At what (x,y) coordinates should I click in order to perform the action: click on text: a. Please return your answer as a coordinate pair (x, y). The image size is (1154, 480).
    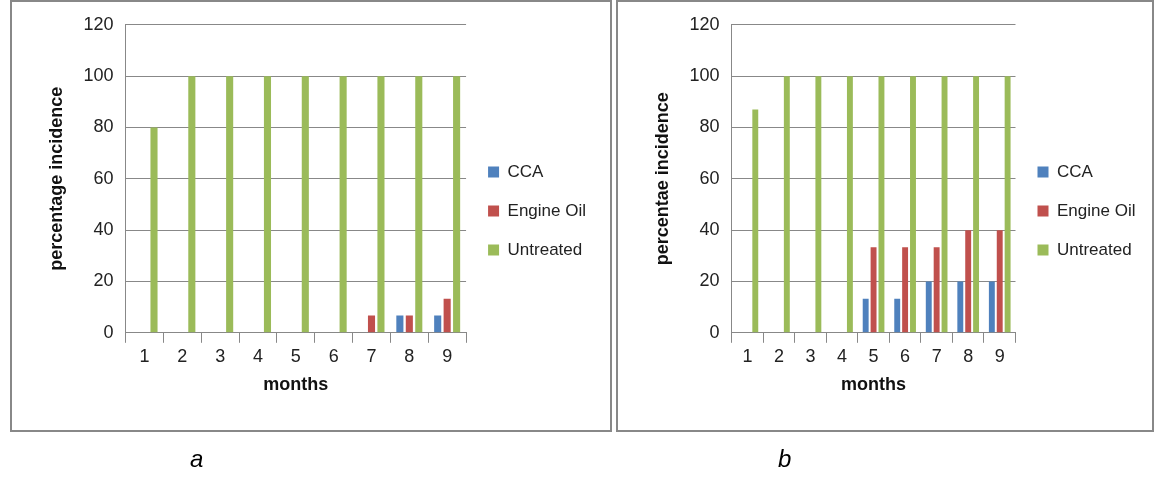
    Looking at the image, I should click on (197, 459).